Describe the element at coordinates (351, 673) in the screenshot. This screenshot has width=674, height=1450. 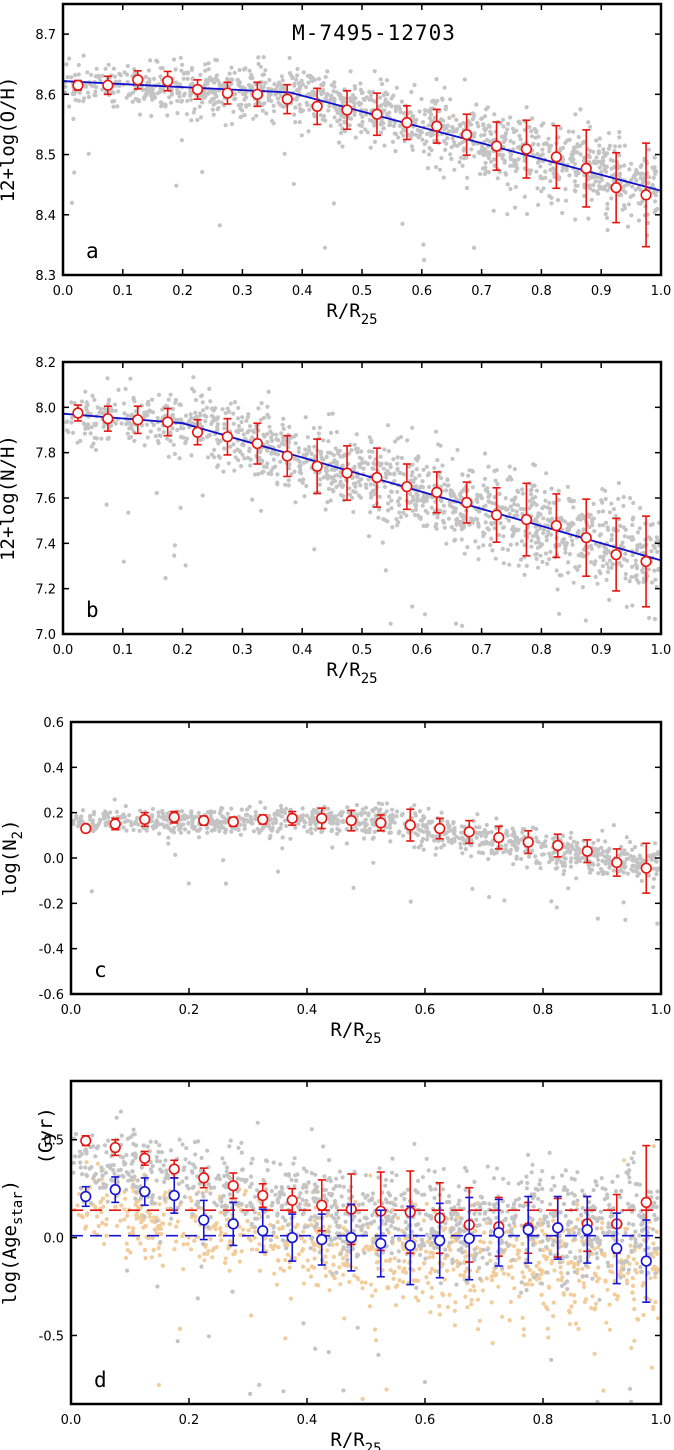
I see `x-axis-label: R/R25` at that location.